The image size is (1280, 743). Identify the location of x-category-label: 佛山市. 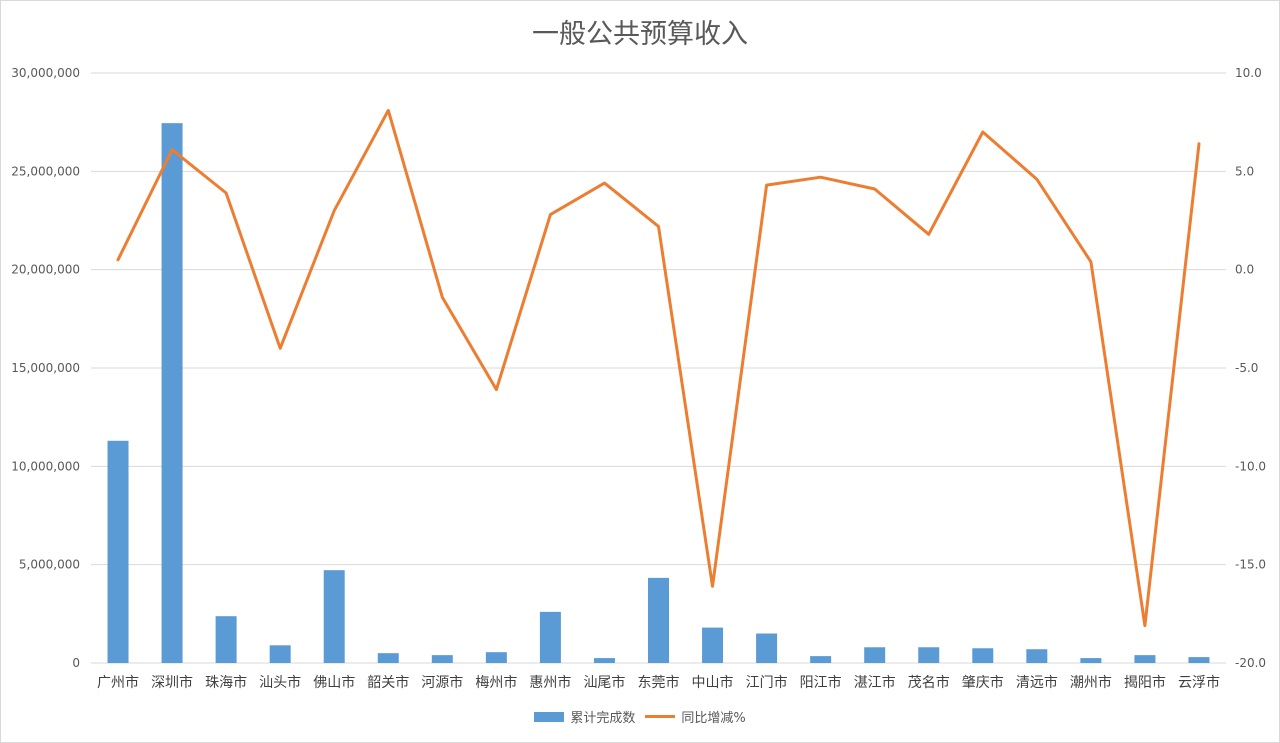
(334, 682).